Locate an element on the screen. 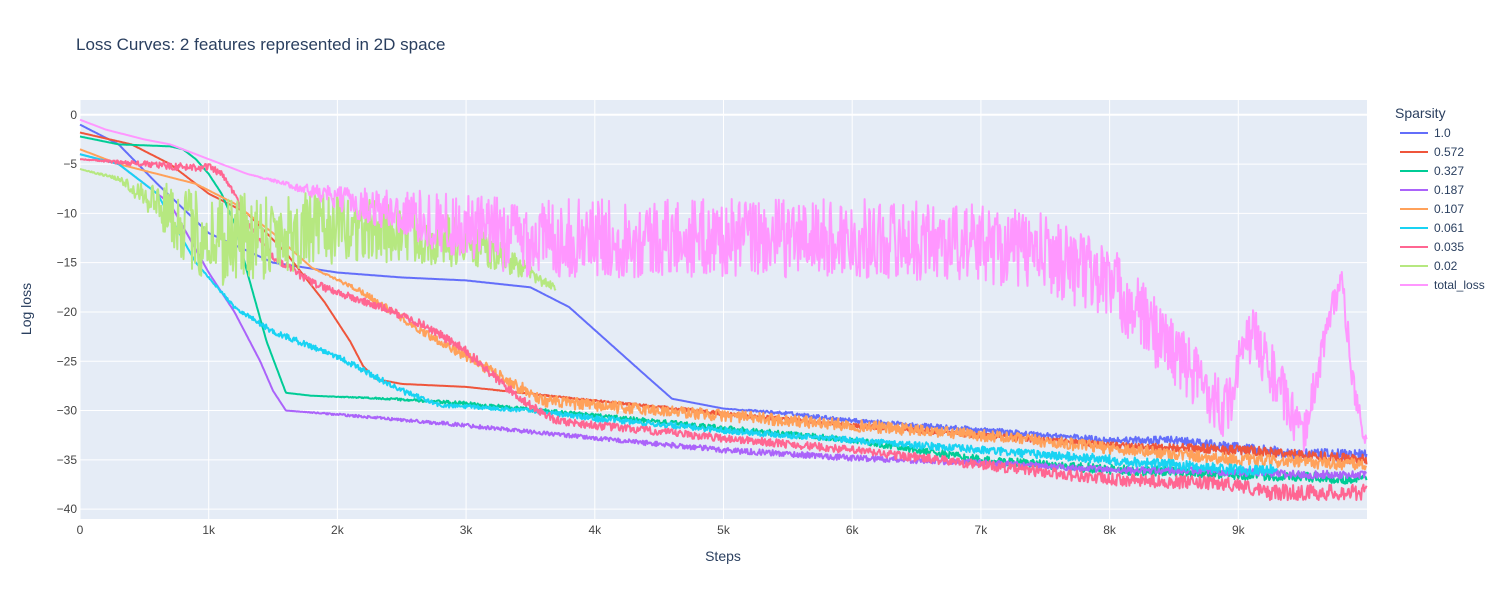  x-tick-label: 4k is located at coordinates (595, 530).